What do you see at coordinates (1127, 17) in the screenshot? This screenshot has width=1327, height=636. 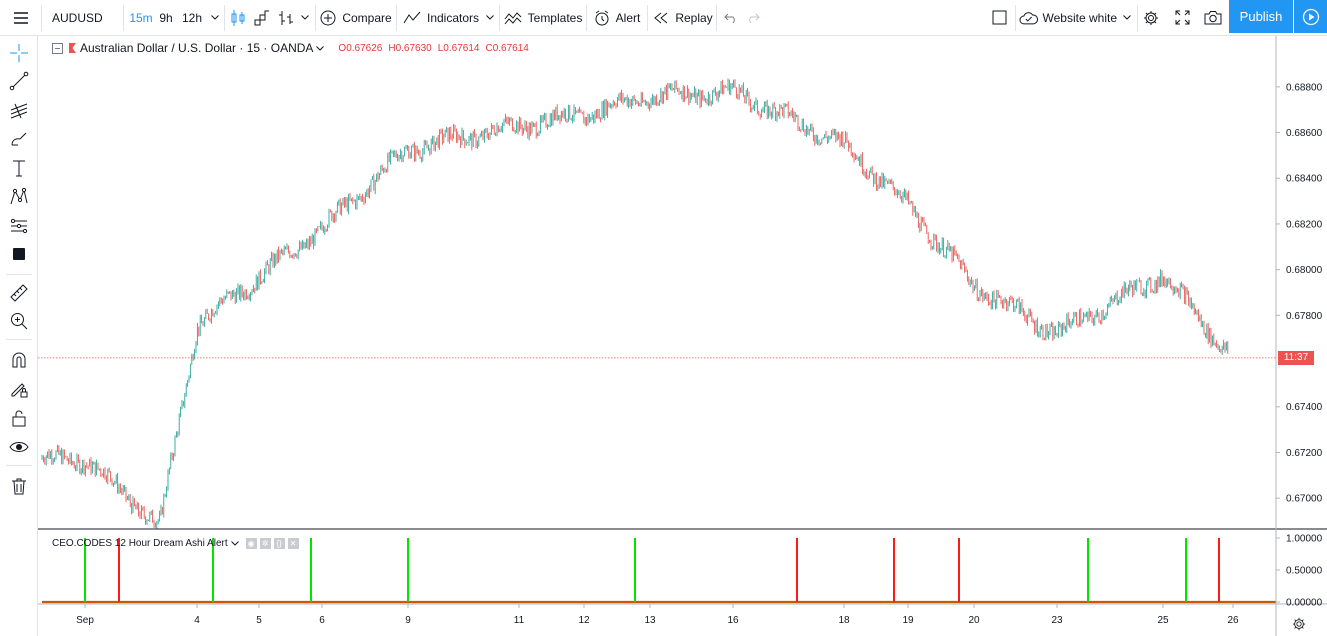 I see `layout-dropdown` at bounding box center [1127, 17].